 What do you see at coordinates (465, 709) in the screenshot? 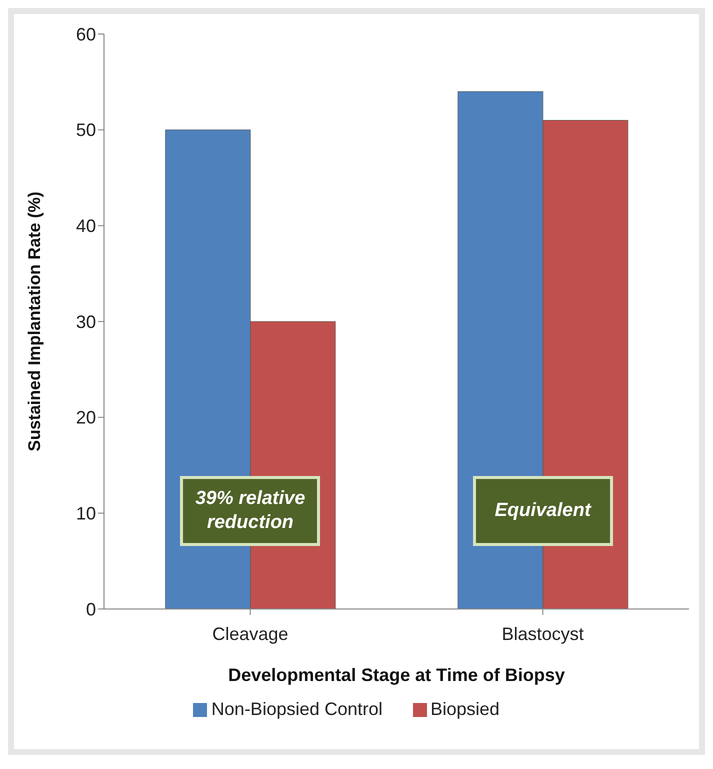
I see `legend-label: Biopsied` at bounding box center [465, 709].